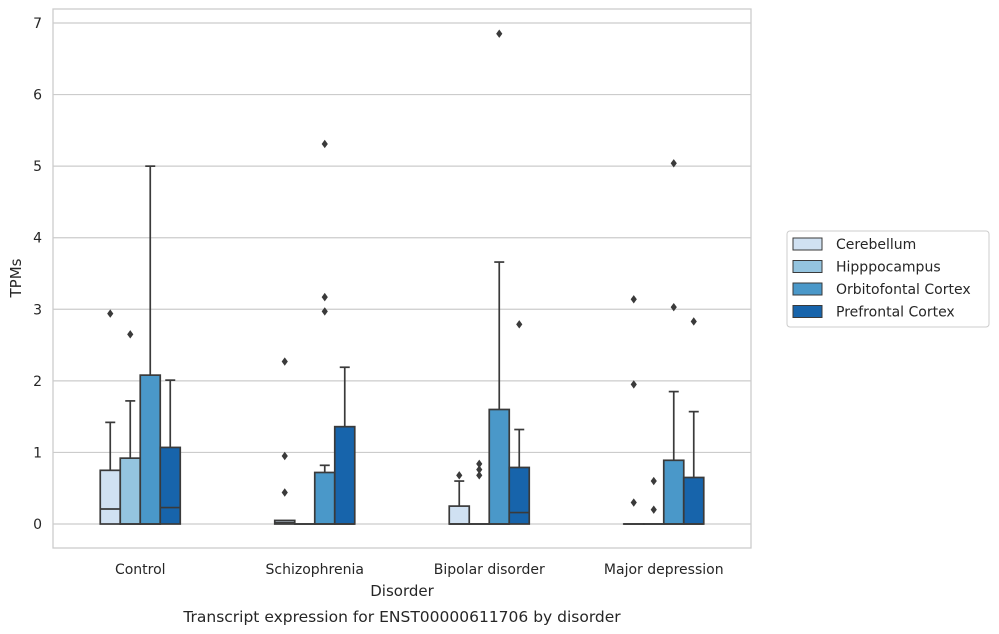  I want to click on legend-label-prefrontal-cortex: Prefrontal Cortex, so click(895, 313).